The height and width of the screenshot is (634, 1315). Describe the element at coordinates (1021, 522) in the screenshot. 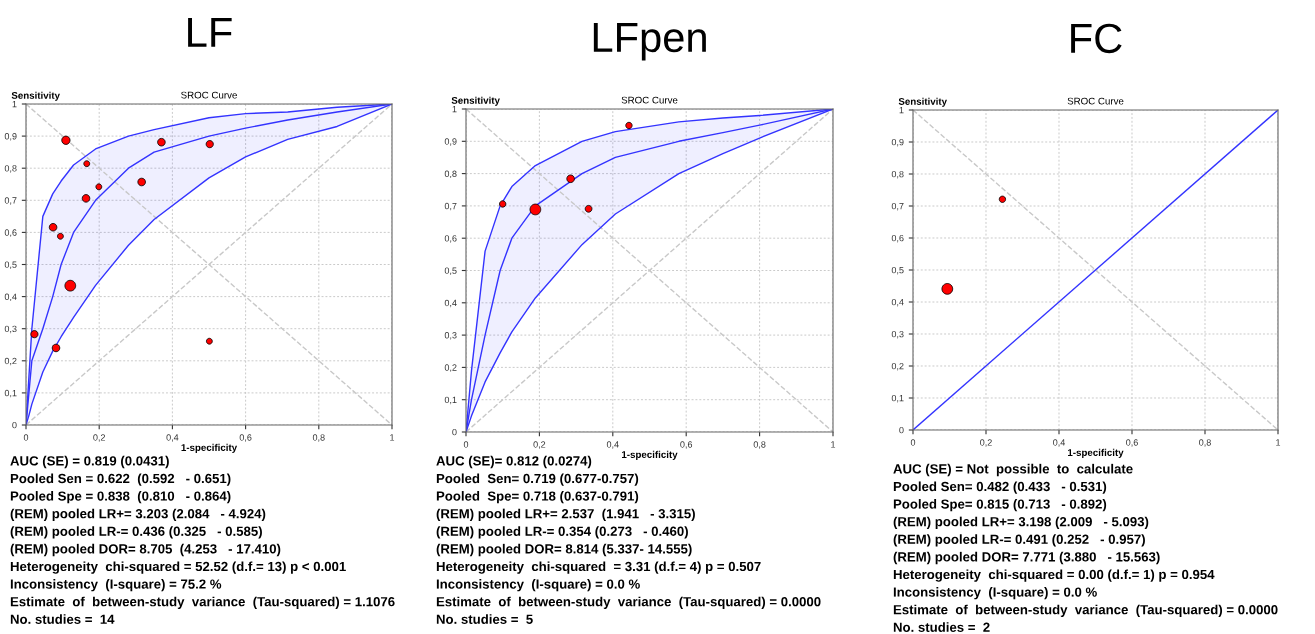

I see `text: (REM) pooled LR+= 3.198 (2.009 - 5.093)` at that location.